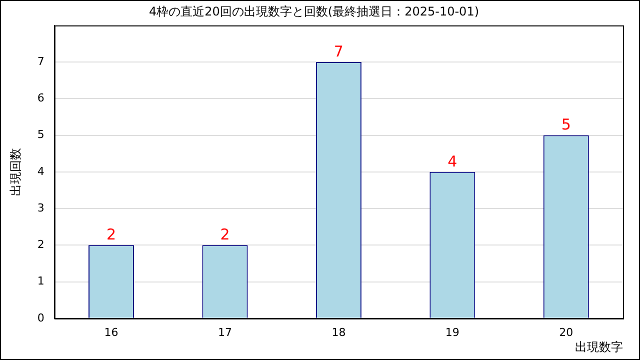  Describe the element at coordinates (15, 172) in the screenshot. I see `y-axis-title: 出現回数` at that location.